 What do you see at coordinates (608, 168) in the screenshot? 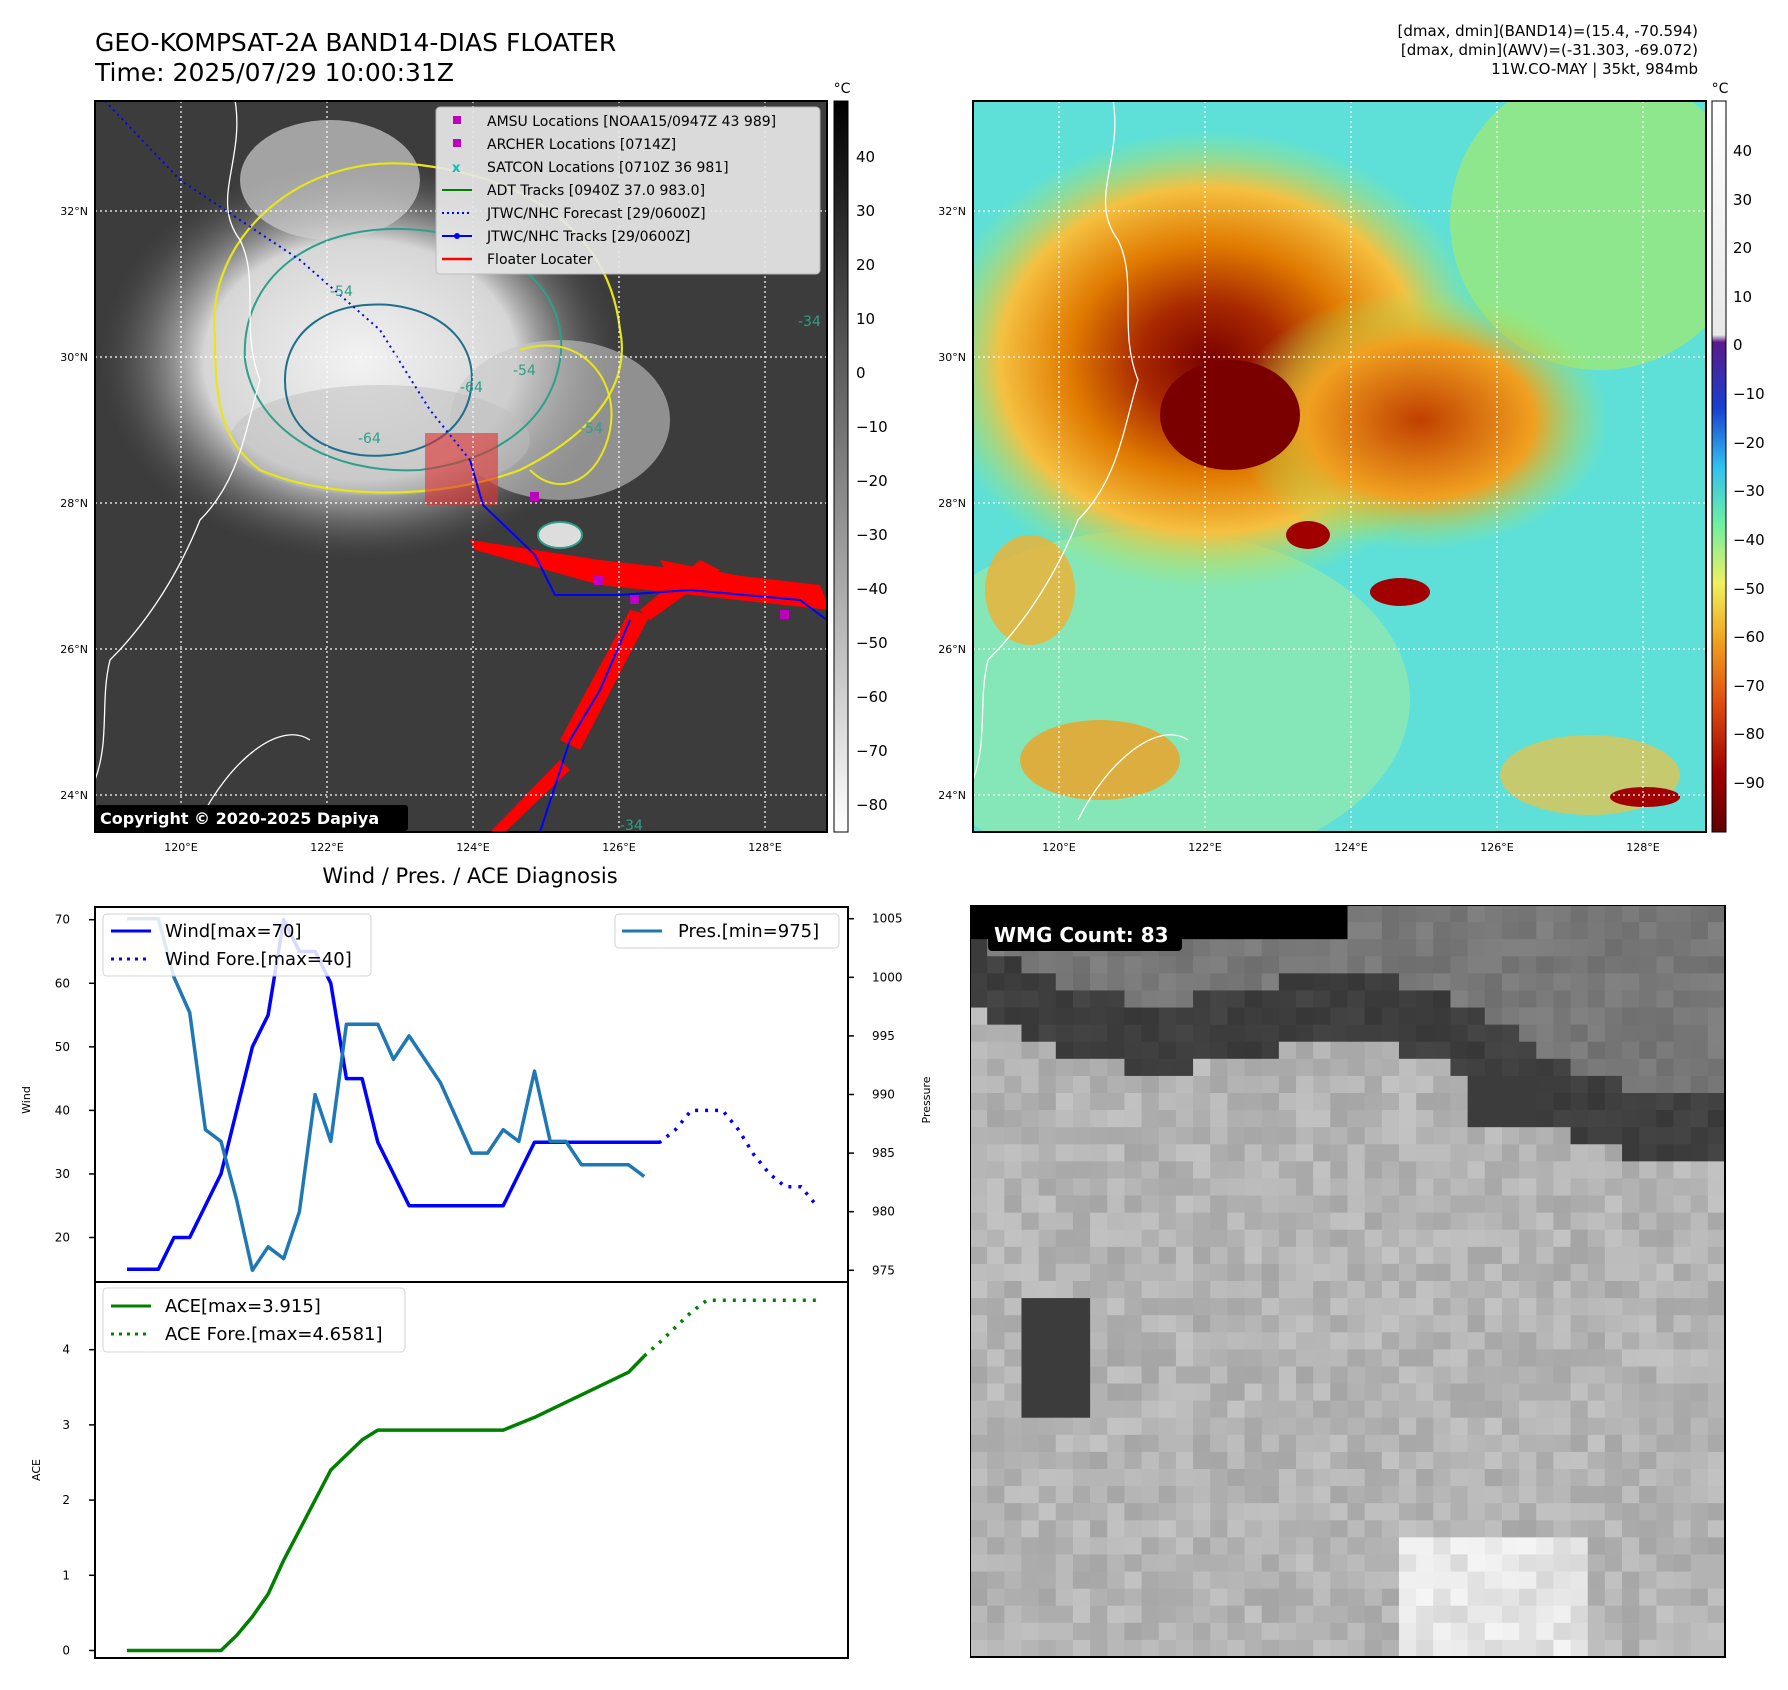
I see `legend-satcon: SATCON Locations [0710Z 36 981]` at bounding box center [608, 168].